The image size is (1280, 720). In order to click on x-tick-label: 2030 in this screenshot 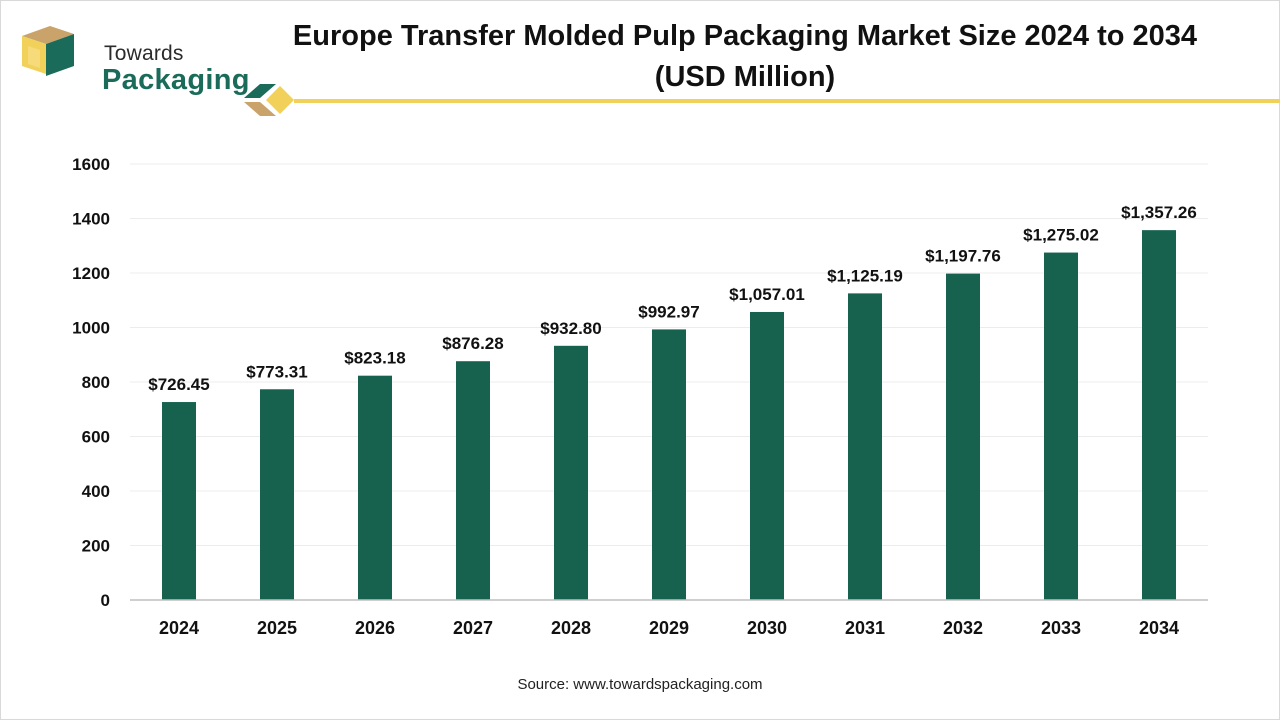, I will do `click(767, 628)`.